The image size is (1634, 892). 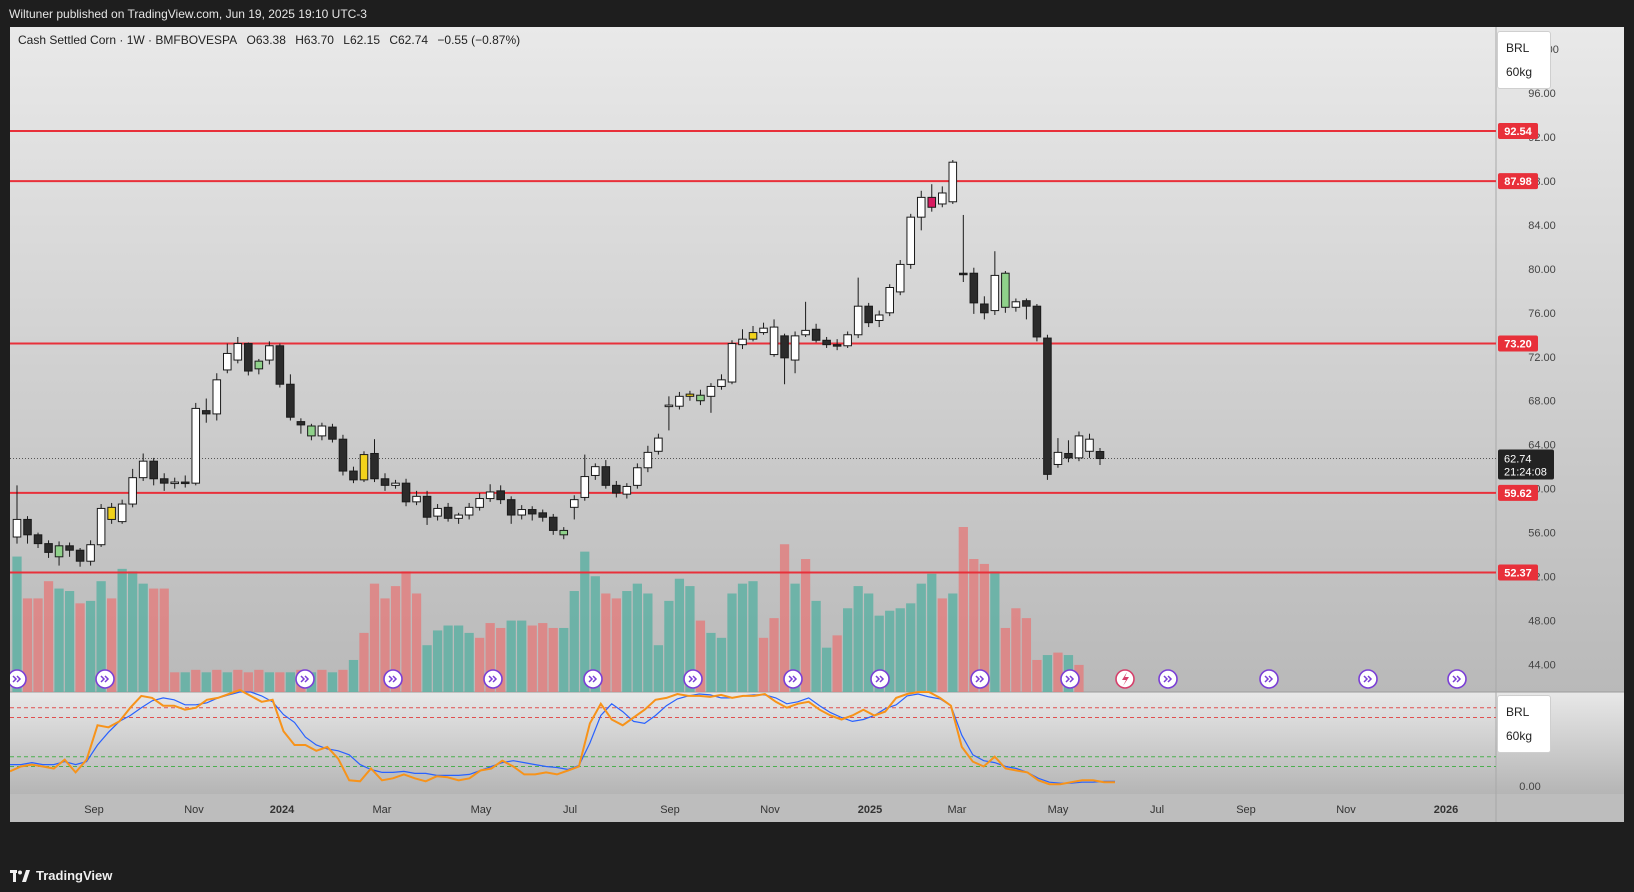 What do you see at coordinates (61, 875) in the screenshot?
I see `tradingview-logo: TradingView` at bounding box center [61, 875].